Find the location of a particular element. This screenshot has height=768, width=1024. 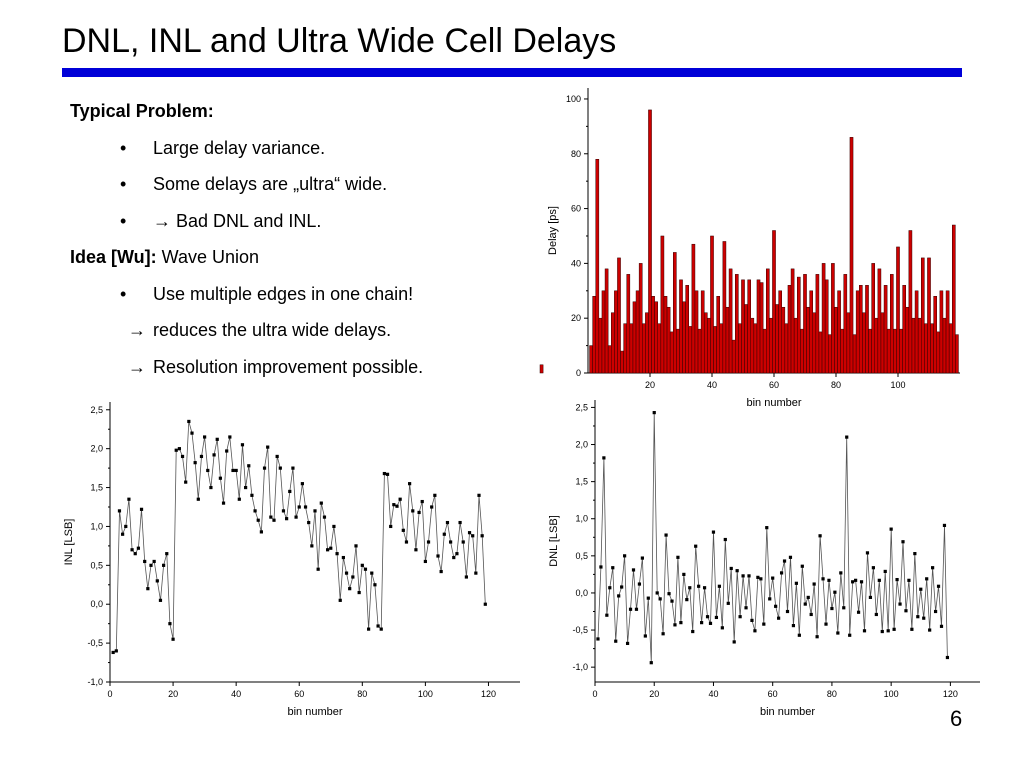

idea-text: Wave Union is located at coordinates (208, 257).